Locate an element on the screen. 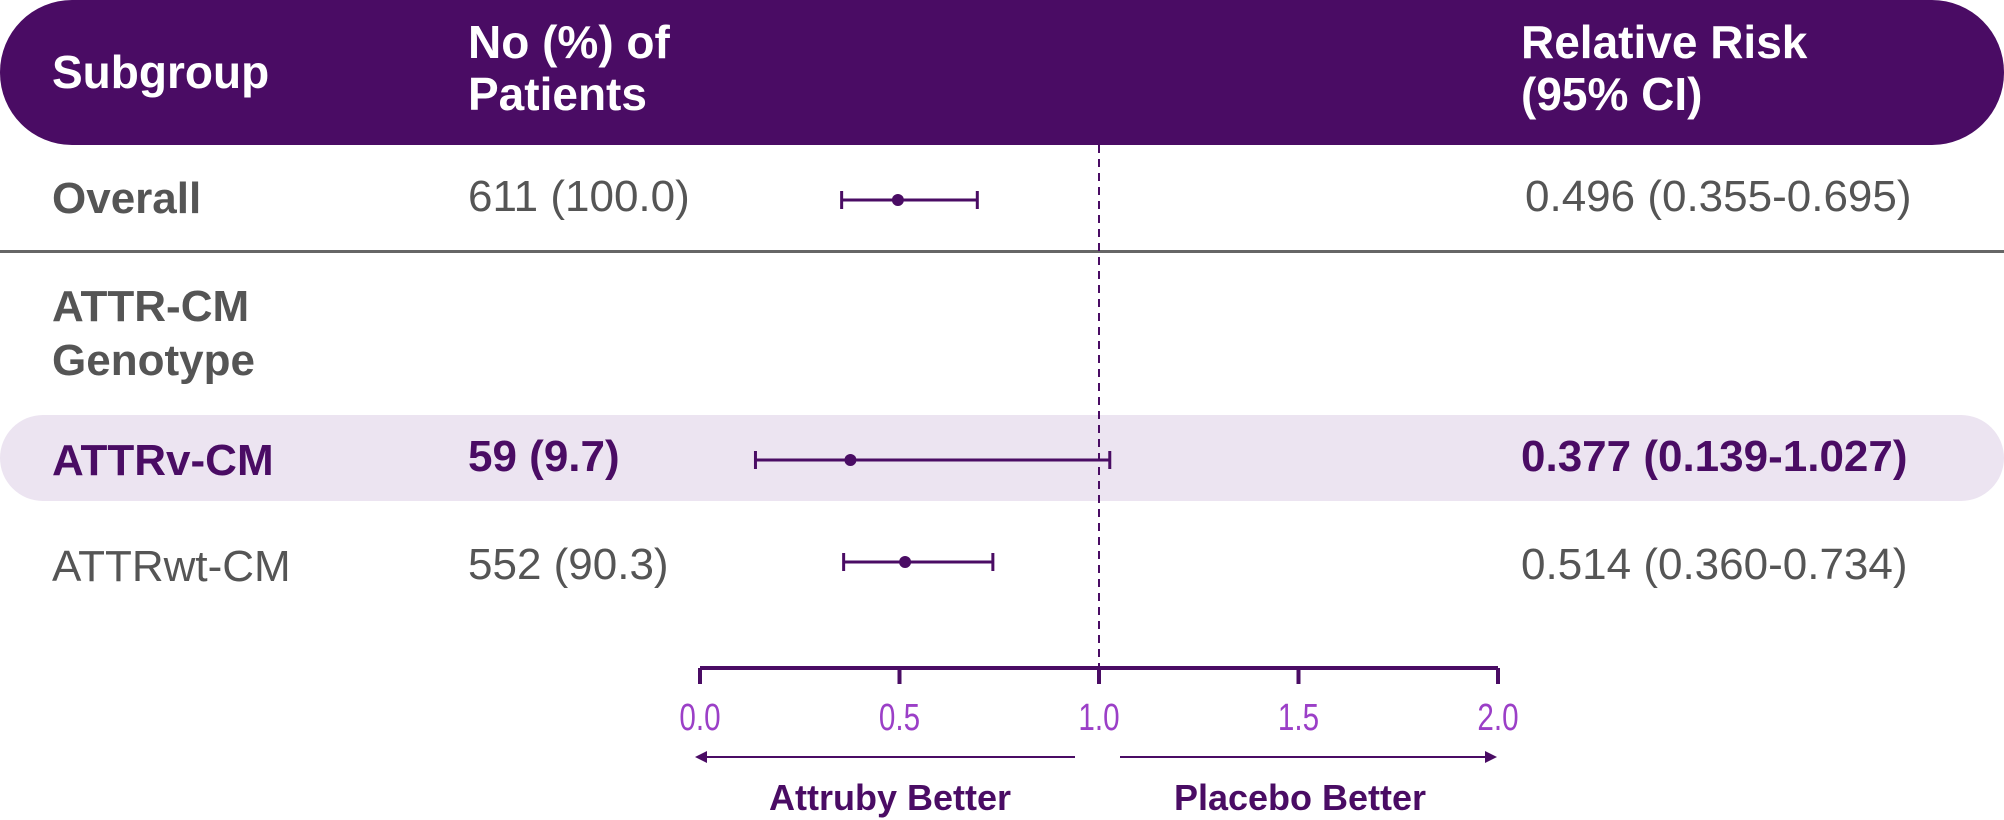 Image resolution: width=2004 pixels, height=820 pixels. header-patients: No (%) of Patients is located at coordinates (569, 68).